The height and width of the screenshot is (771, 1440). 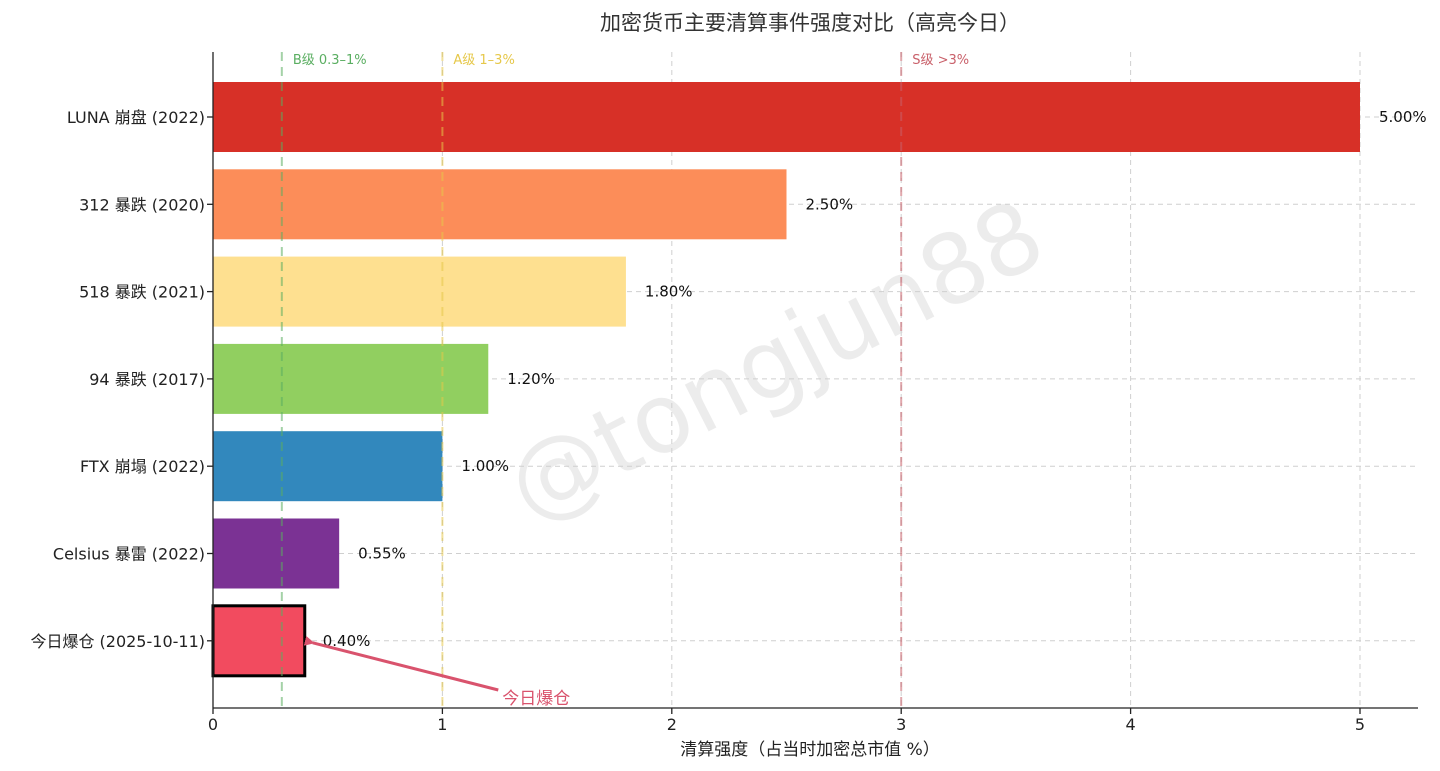 I want to click on x-ticks: 0 1 2 3 4 5, so click(x=786, y=721).